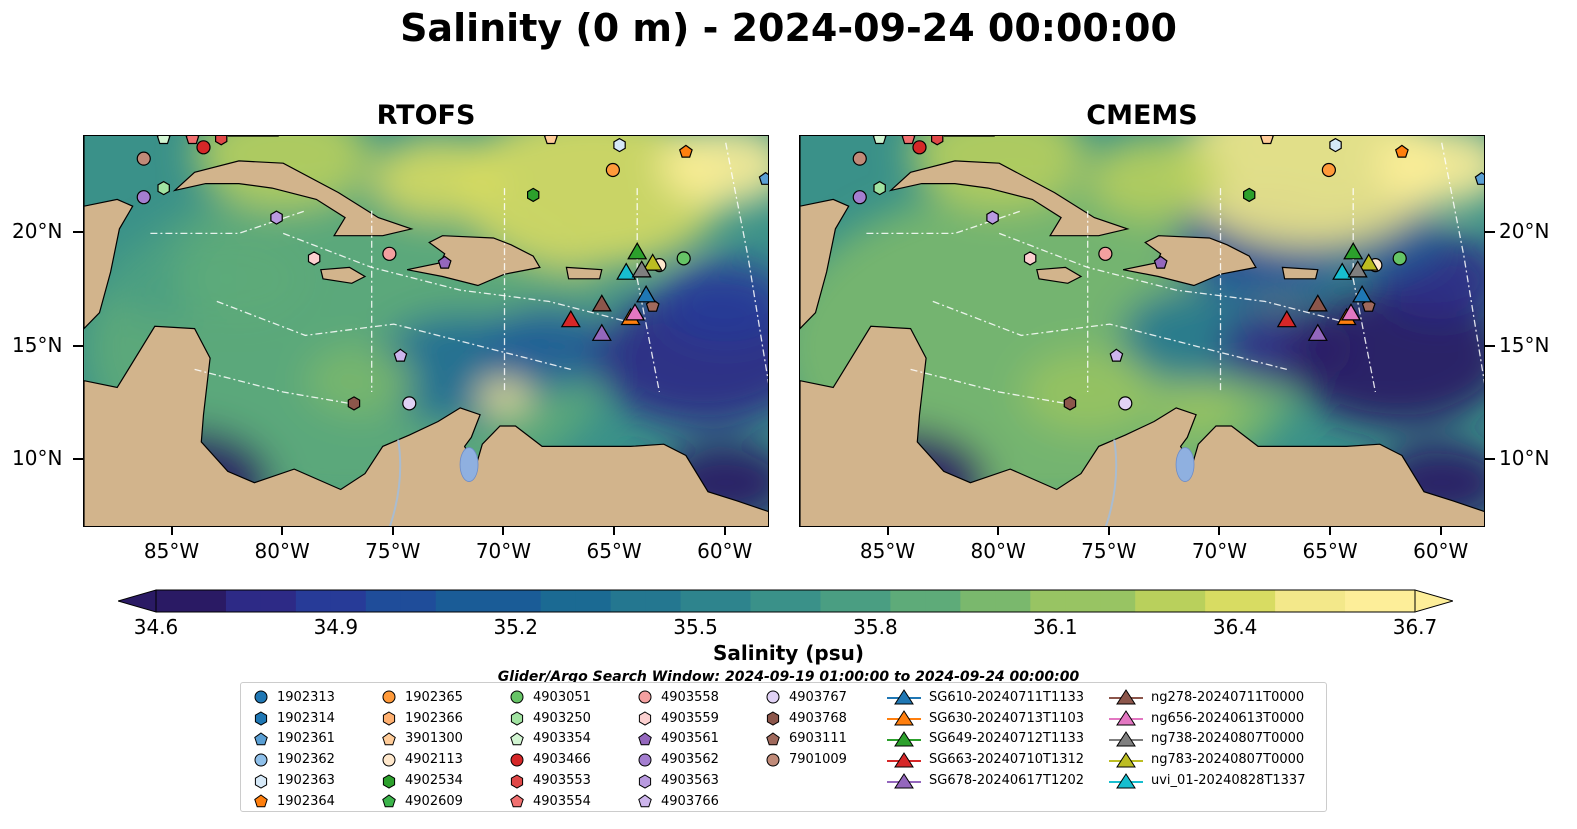 The width and height of the screenshot is (1577, 829). What do you see at coordinates (678, 718) in the screenshot?
I see `legend-item-argo: 4903559` at bounding box center [678, 718].